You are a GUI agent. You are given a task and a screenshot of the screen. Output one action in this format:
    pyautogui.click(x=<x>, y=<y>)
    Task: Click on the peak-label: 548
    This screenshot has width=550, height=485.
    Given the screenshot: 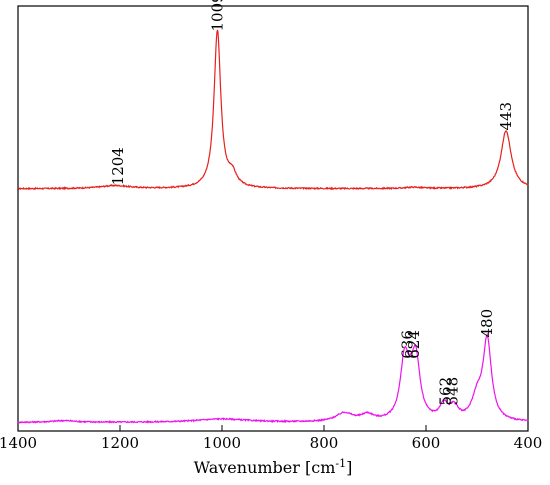 What is the action you would take?
    pyautogui.click(x=453, y=391)
    